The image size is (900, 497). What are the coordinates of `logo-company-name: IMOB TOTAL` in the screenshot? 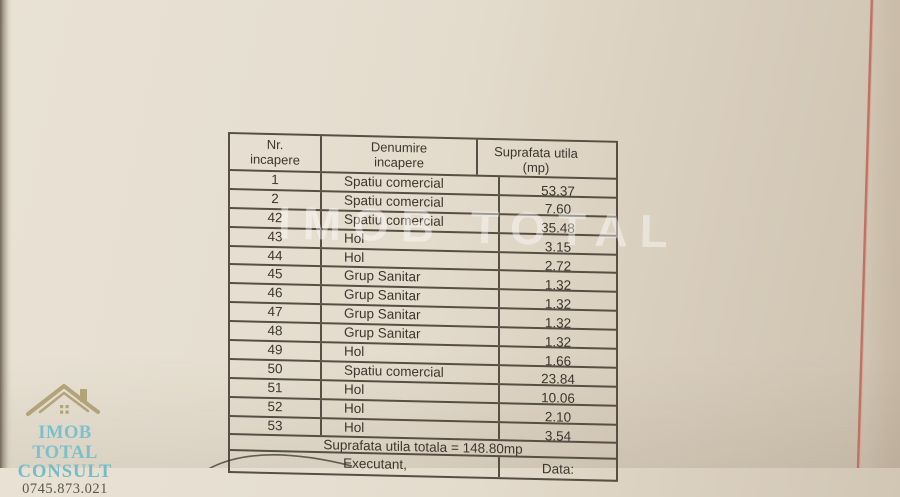 It's located at (65, 443).